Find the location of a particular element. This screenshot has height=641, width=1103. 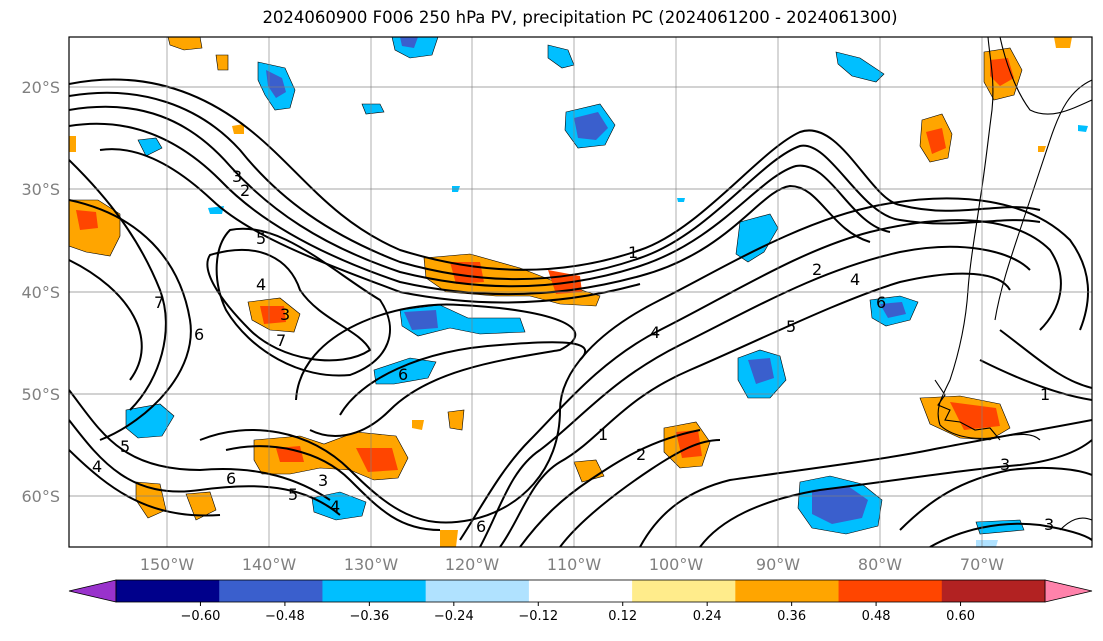

colorbar-tick-label: 0.48 is located at coordinates (876, 616).